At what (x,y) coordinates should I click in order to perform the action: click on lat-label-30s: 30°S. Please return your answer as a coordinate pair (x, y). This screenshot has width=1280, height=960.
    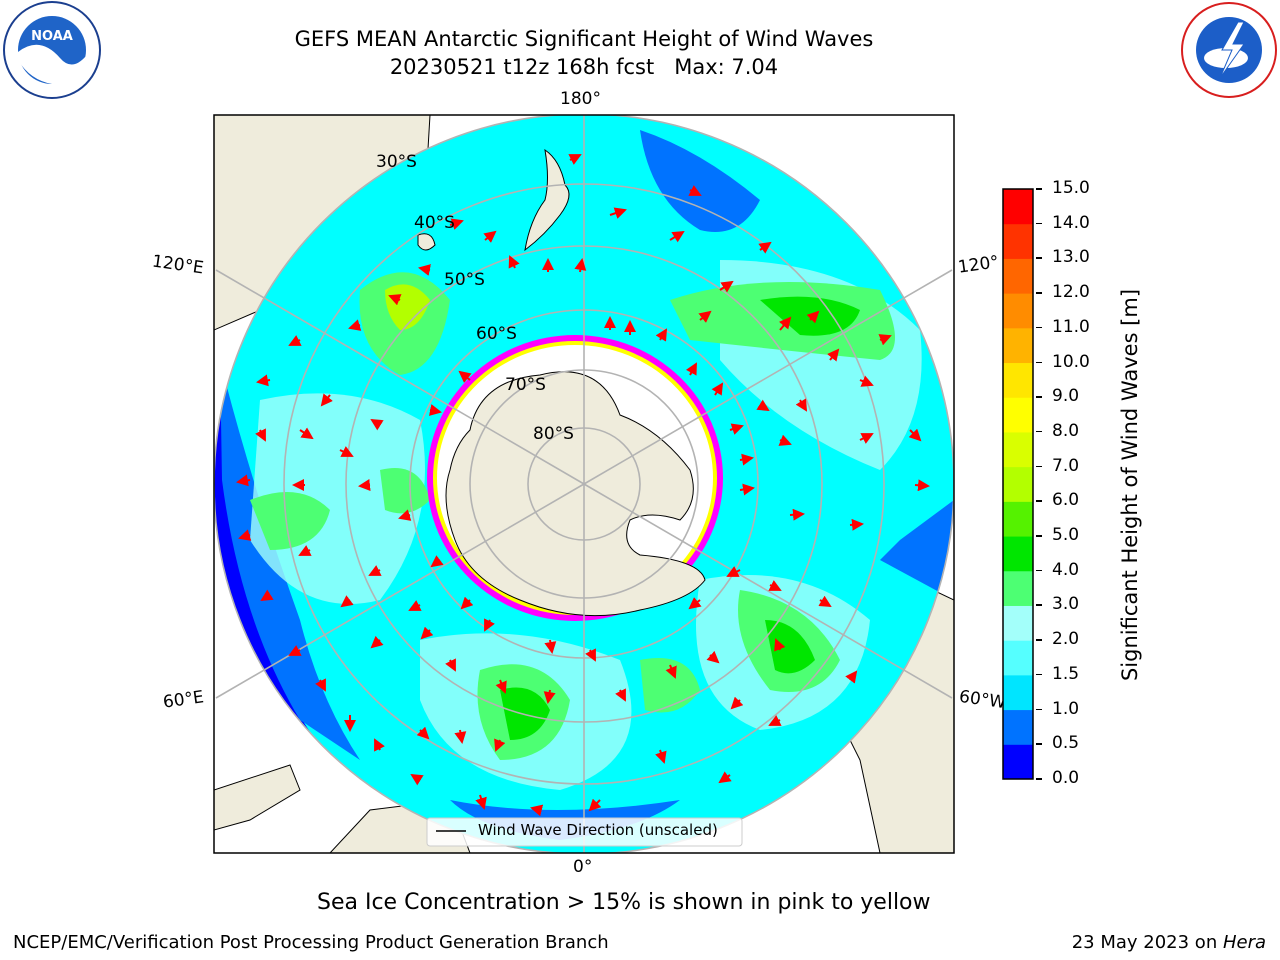
    Looking at the image, I should click on (396, 162).